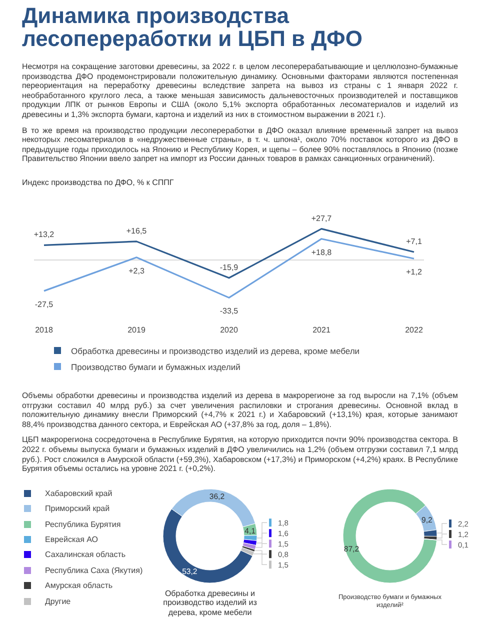 The width and height of the screenshot is (480, 632). What do you see at coordinates (98, 182) in the screenshot?
I see `chart-title: Индекс производства по ДФО, % к СППГ` at bounding box center [98, 182].